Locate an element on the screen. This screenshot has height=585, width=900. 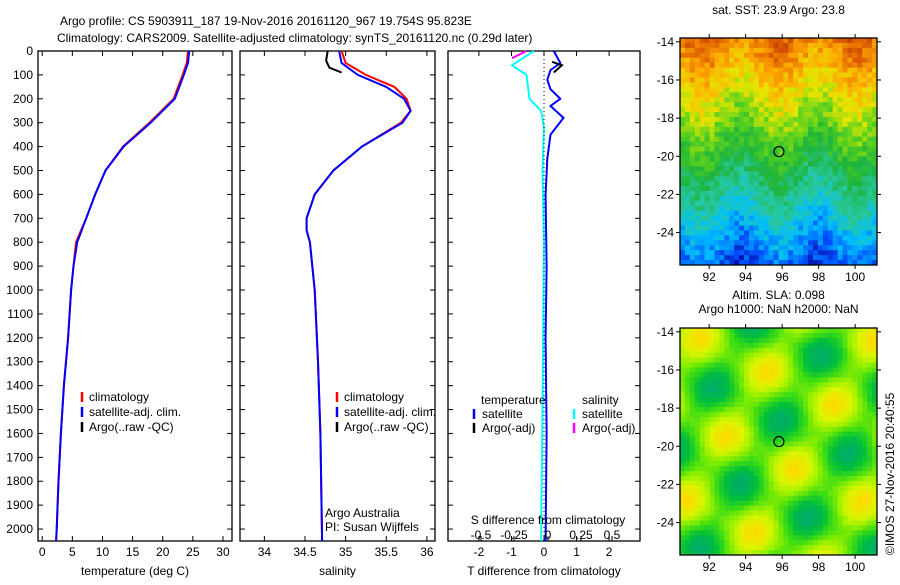
annotation-line: Argo Australia is located at coordinates (362, 513).